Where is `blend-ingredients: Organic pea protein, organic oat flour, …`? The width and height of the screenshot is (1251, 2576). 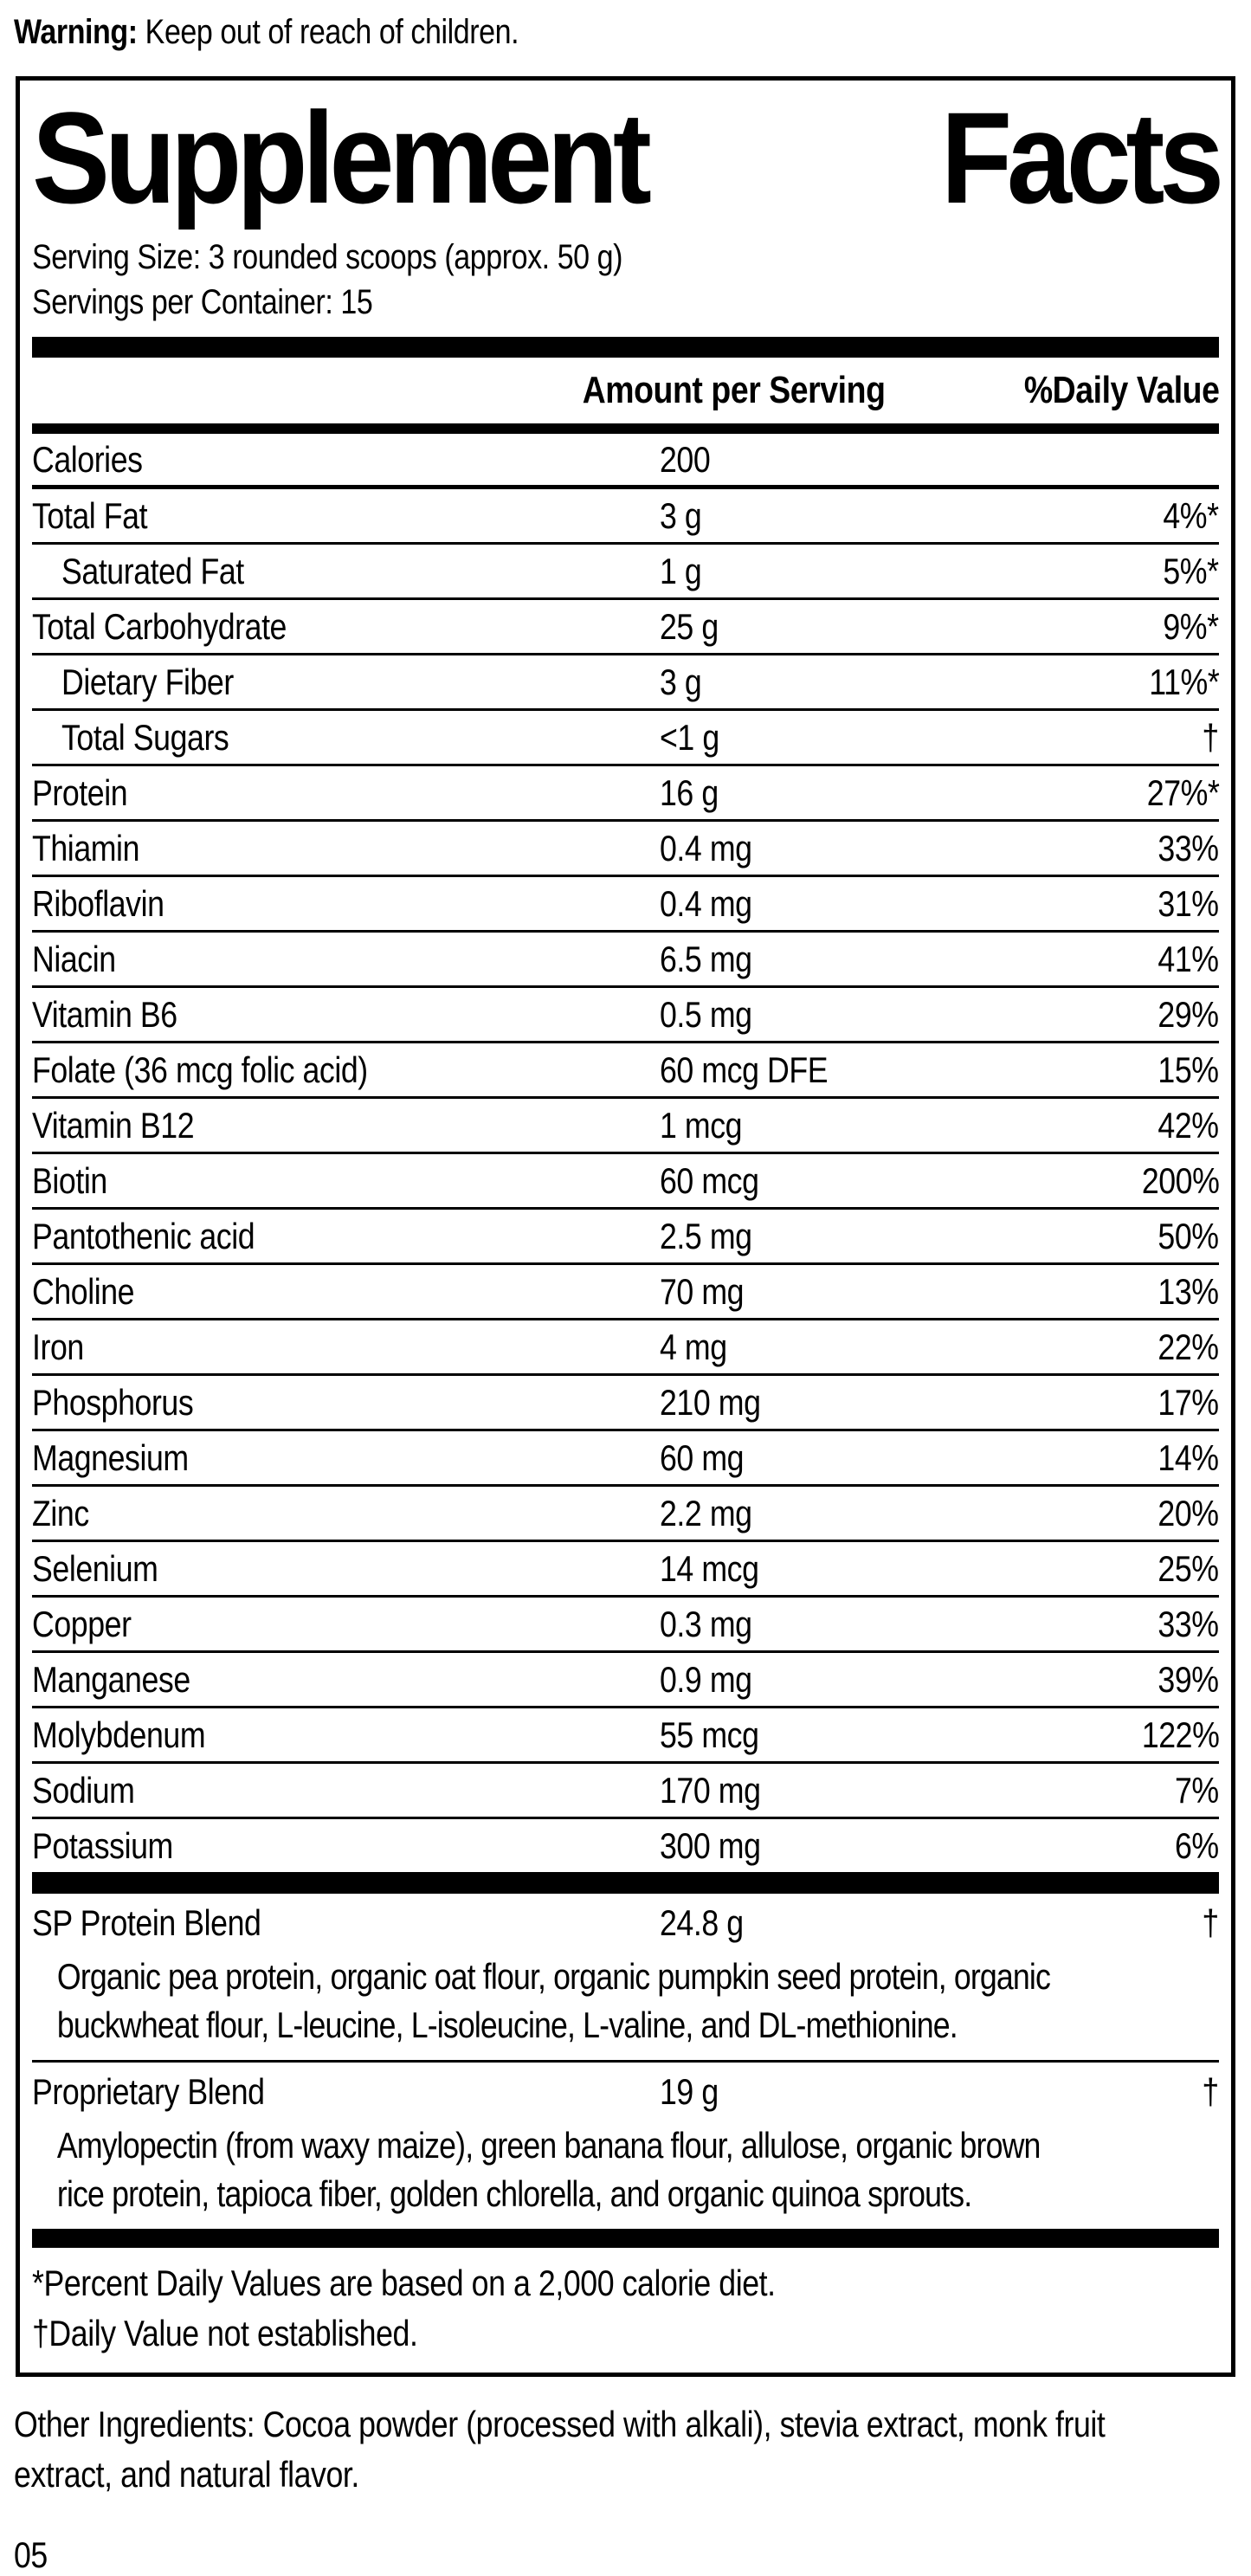 blend-ingredients: Organic pea protein, organic oat flour, … is located at coordinates (553, 2001).